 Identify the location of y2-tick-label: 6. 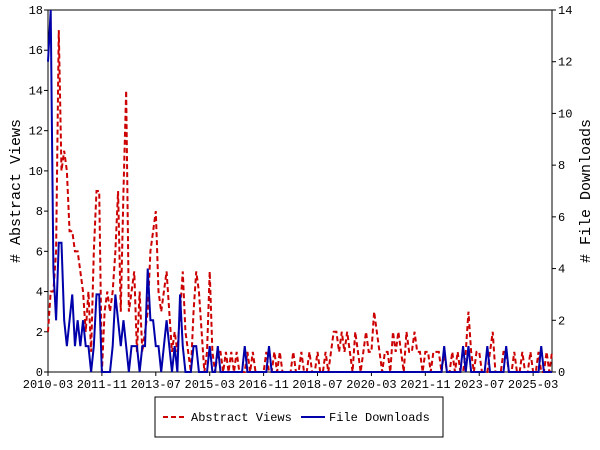
(561, 218).